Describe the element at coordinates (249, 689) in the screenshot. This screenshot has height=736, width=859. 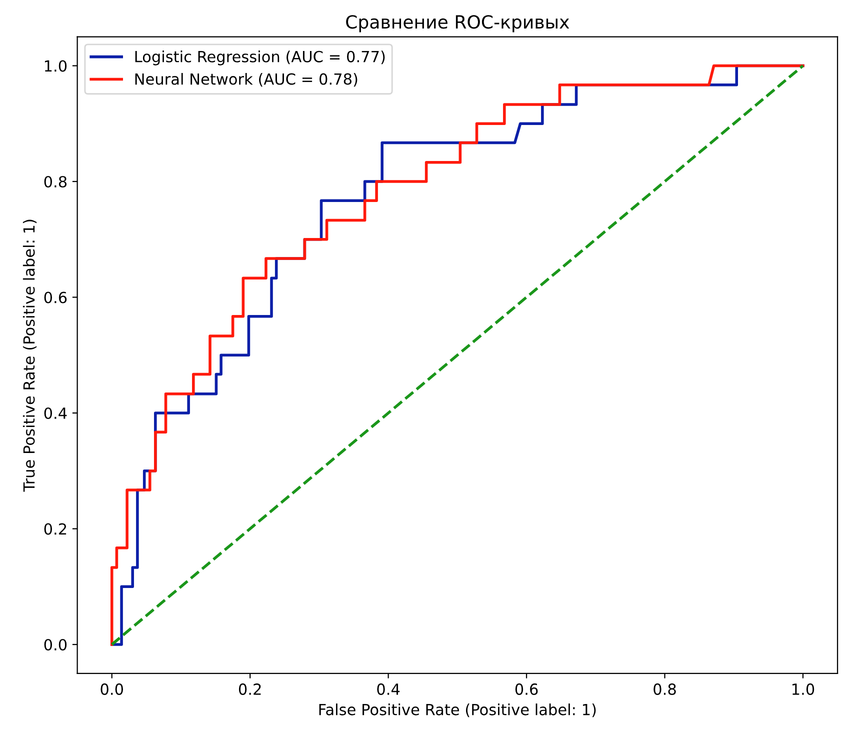
I see `x-tick-label: 0.2` at that location.